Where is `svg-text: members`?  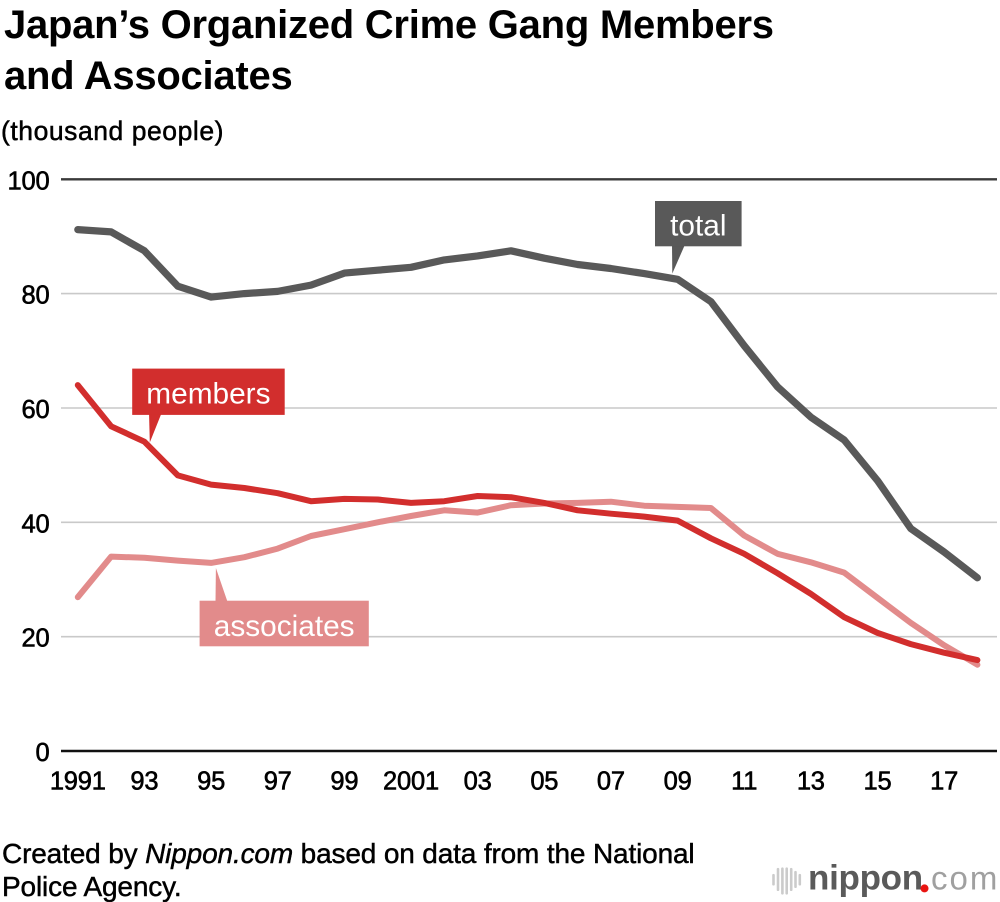 svg-text: members is located at coordinates (208, 394).